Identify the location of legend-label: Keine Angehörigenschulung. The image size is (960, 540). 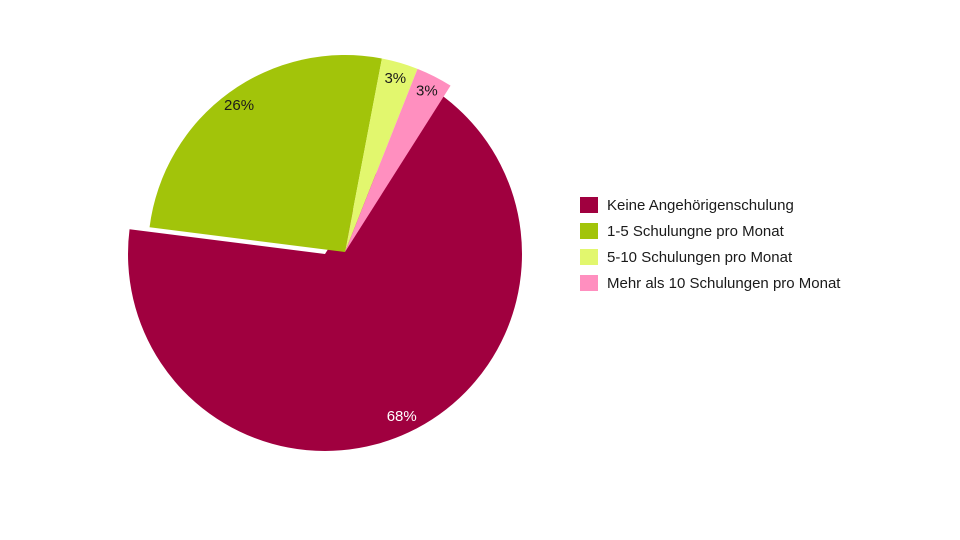
(700, 205).